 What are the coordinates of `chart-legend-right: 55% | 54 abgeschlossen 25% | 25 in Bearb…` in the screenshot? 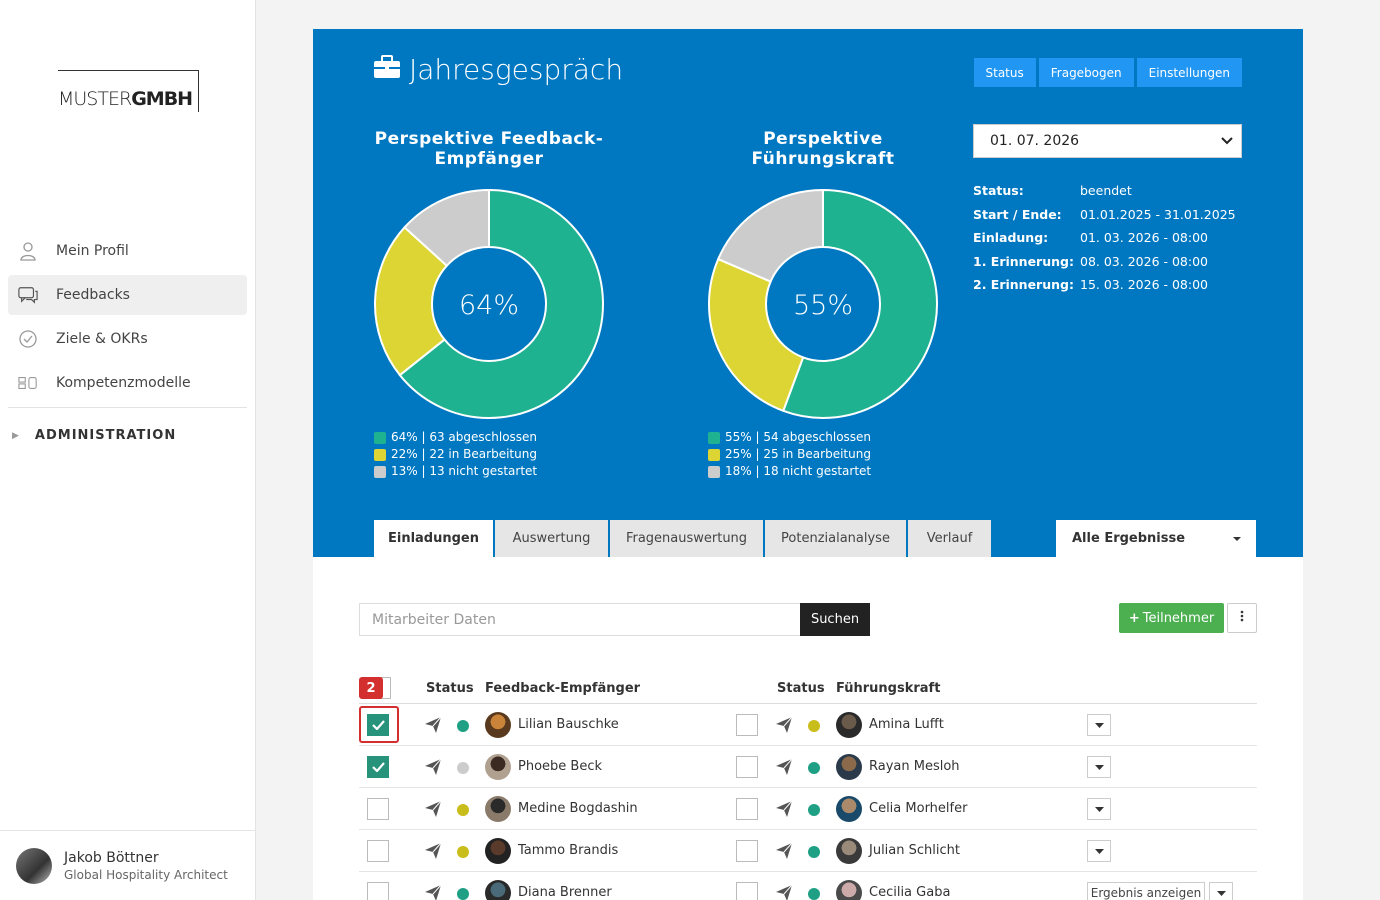 It's located at (789, 454).